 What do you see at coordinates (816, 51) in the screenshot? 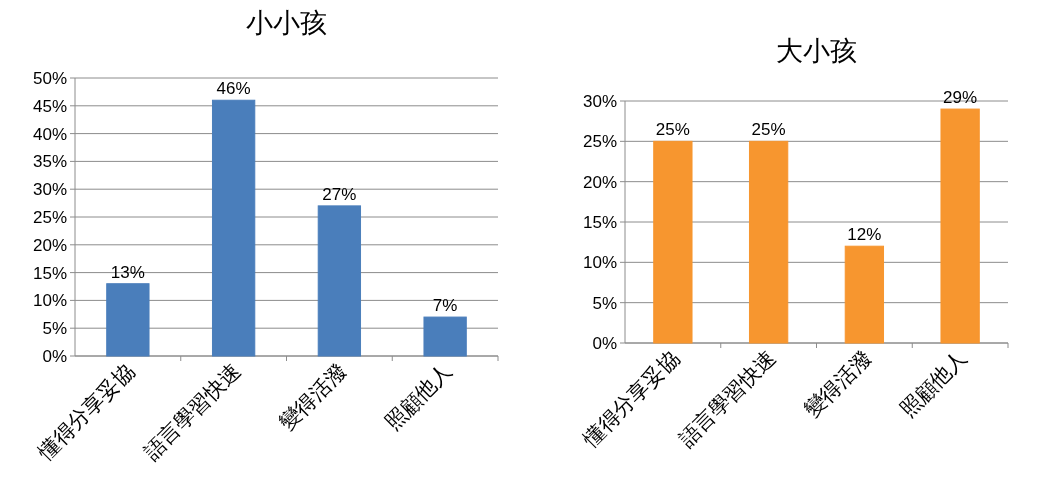
I see `chart-title: 大小孩` at bounding box center [816, 51].